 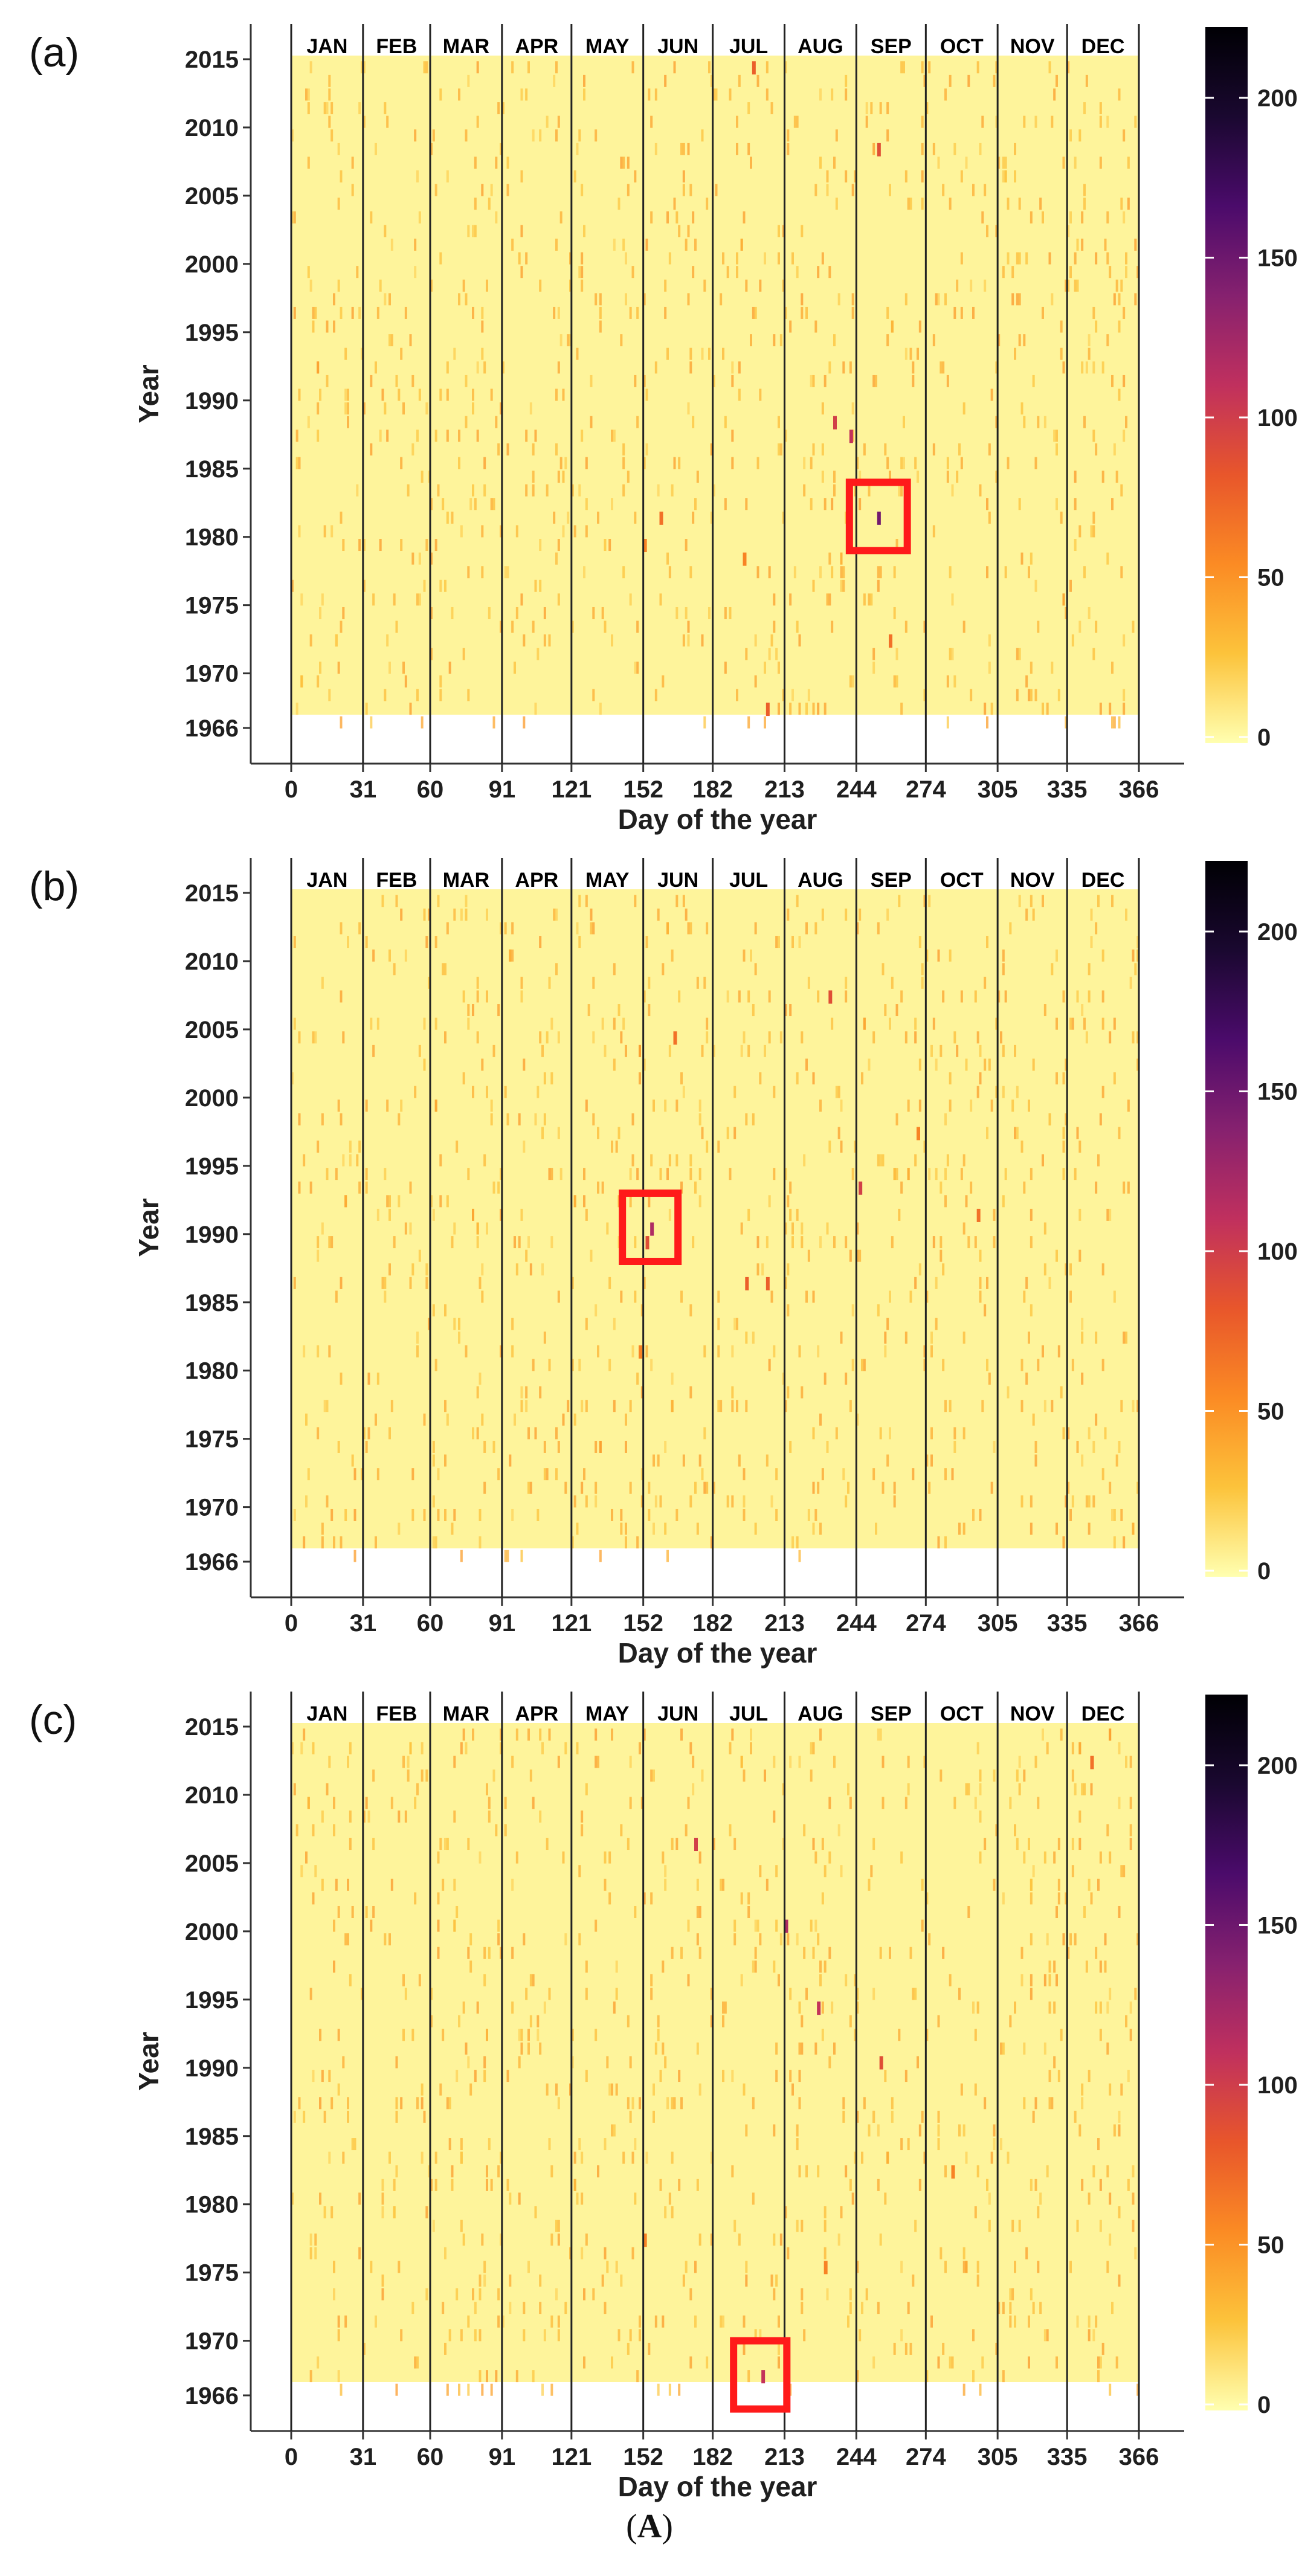 What do you see at coordinates (962, 46) in the screenshot?
I see `month-label-oct: OCT` at bounding box center [962, 46].